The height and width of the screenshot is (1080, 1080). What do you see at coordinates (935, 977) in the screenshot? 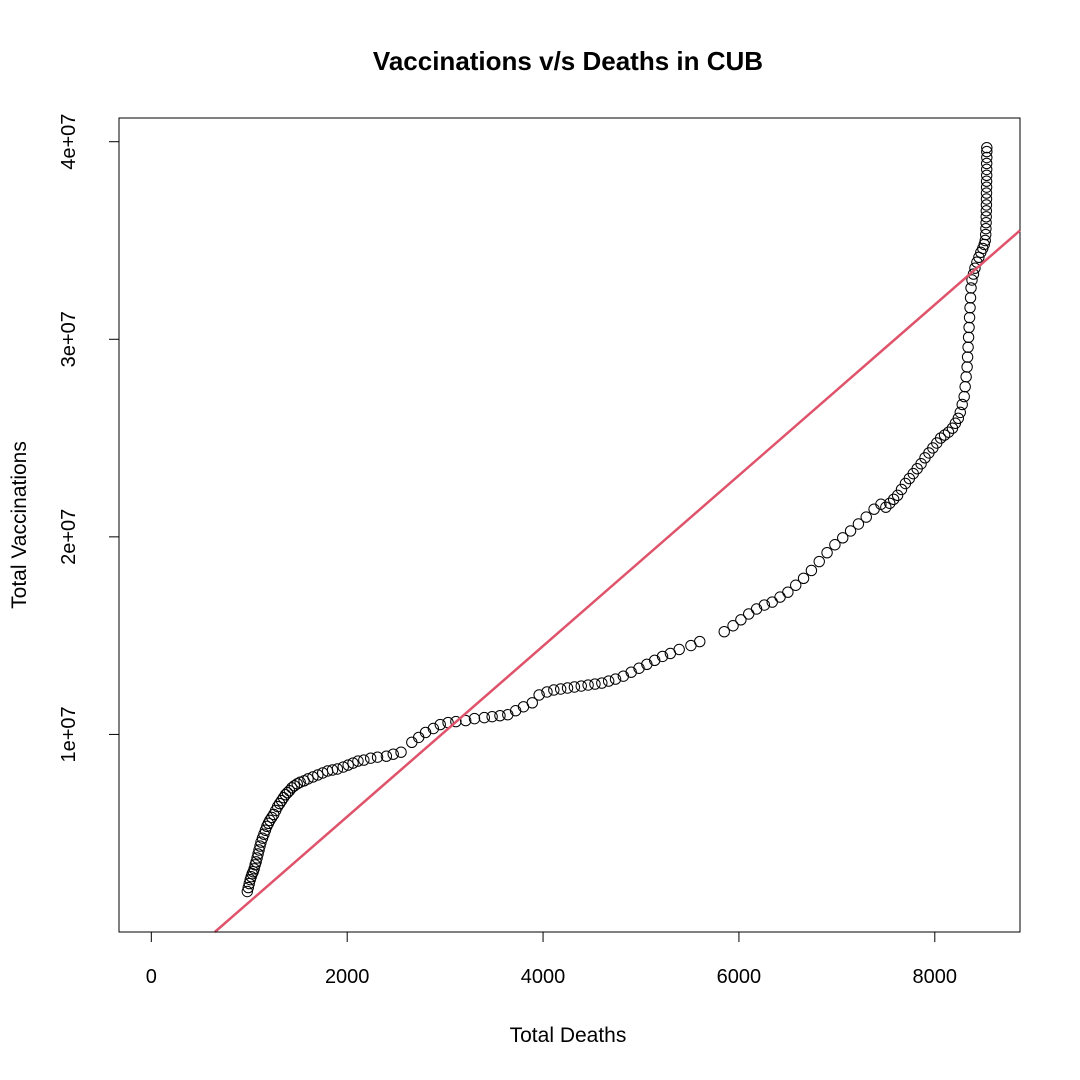
I see `x-tick-label: 8000` at bounding box center [935, 977].